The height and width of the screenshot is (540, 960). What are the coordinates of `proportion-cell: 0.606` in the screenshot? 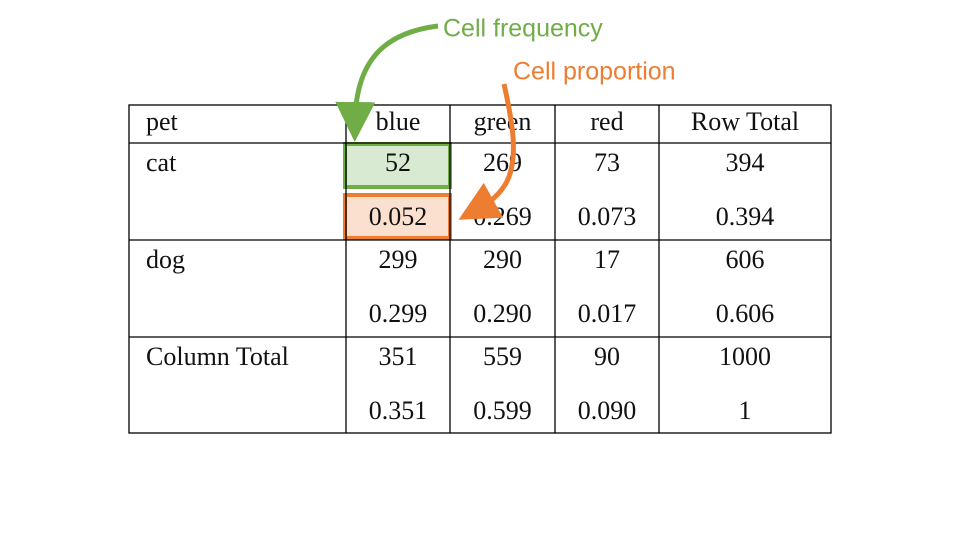 It's located at (745, 313).